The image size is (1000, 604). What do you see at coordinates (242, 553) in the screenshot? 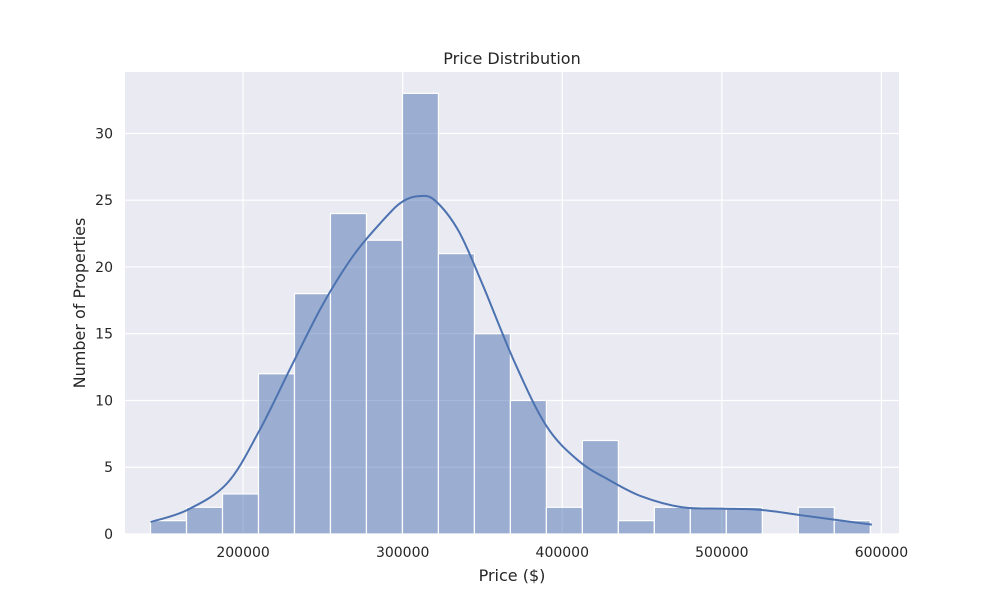
I see `x-tick-label: 200000` at bounding box center [242, 553].